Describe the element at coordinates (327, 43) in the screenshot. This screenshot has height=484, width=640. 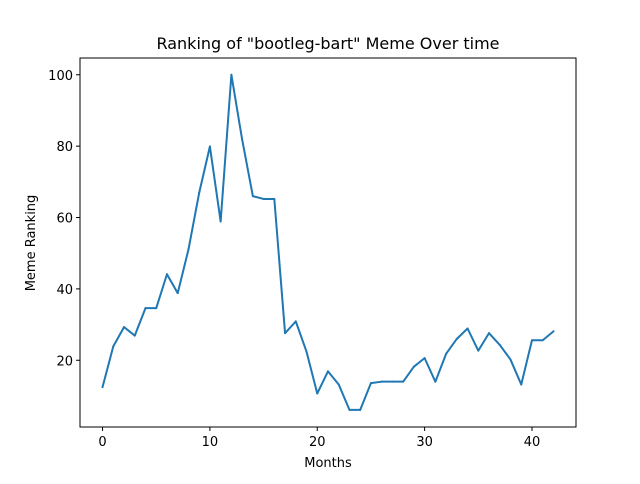
I see `chart-title: Ranking of "bootleg-bart" Meme Over time` at that location.